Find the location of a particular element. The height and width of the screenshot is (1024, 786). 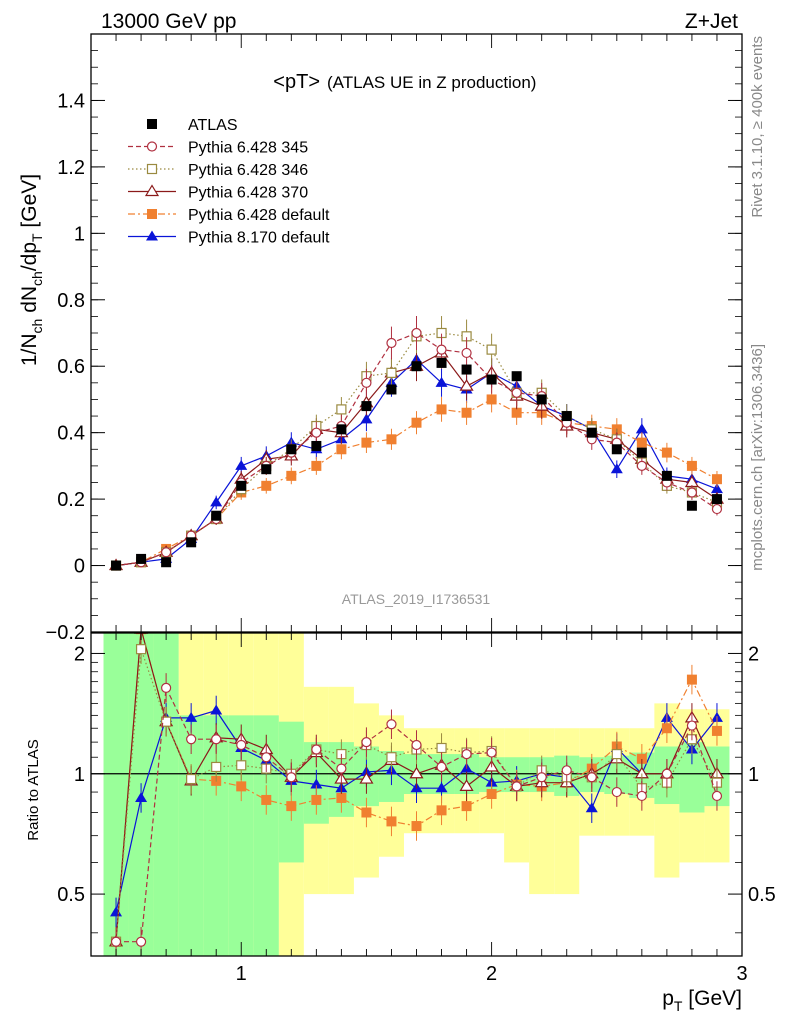

header-right: Z+Jet is located at coordinates (711, 21).